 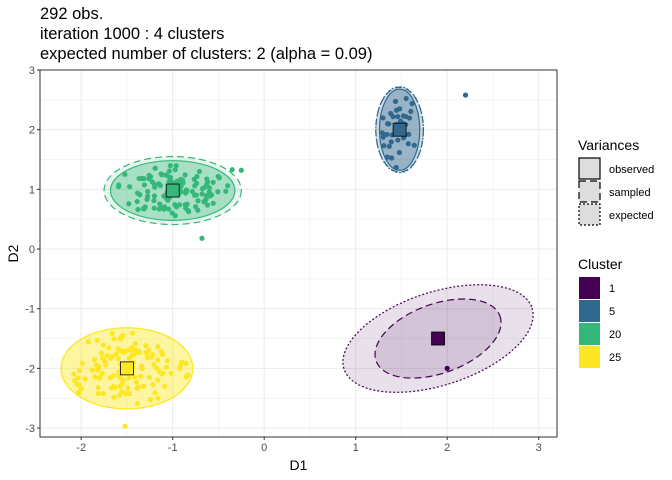 What do you see at coordinates (608, 145) in the screenshot?
I see `legend-variances-title: Variances` at bounding box center [608, 145].